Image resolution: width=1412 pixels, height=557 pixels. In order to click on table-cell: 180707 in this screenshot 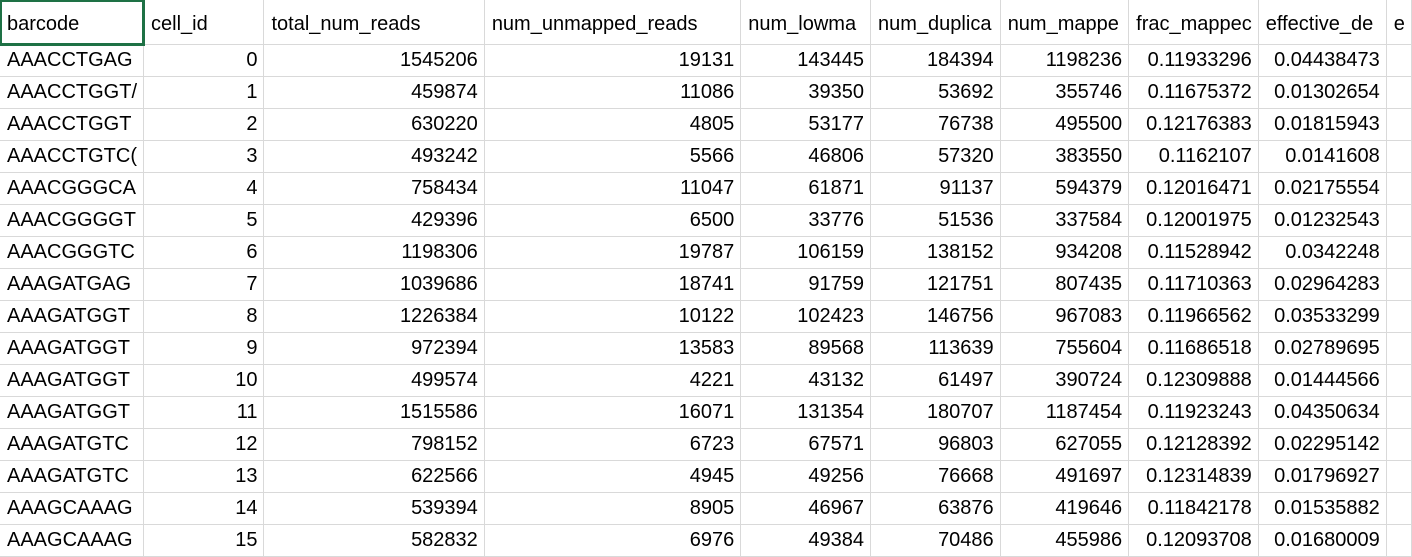, I will do `click(935, 412)`.